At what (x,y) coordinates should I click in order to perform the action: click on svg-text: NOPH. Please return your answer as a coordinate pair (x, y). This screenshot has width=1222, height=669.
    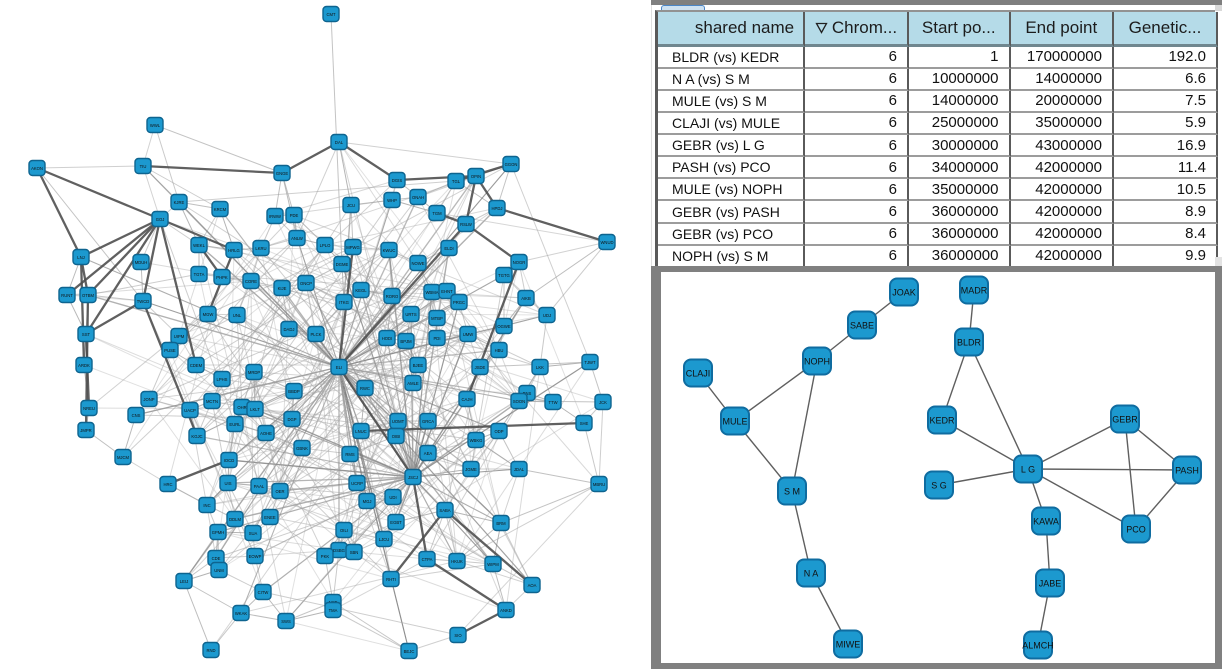
    Looking at the image, I should click on (817, 362).